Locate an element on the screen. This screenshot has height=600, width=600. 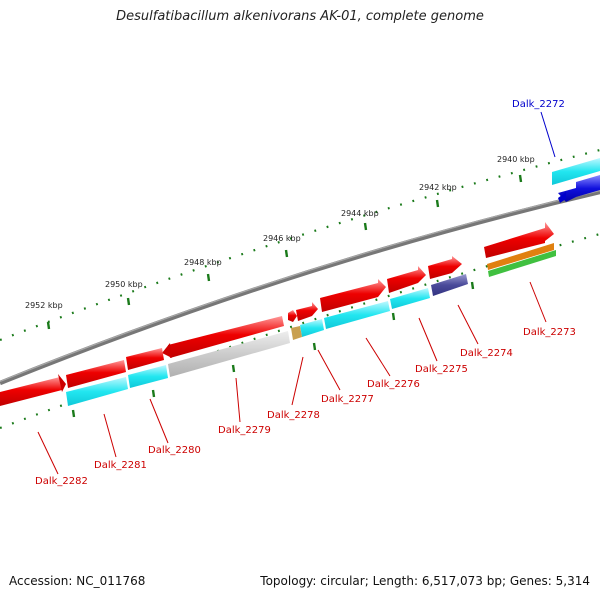
genes-value: 5,314 is located at coordinates (572, 581).